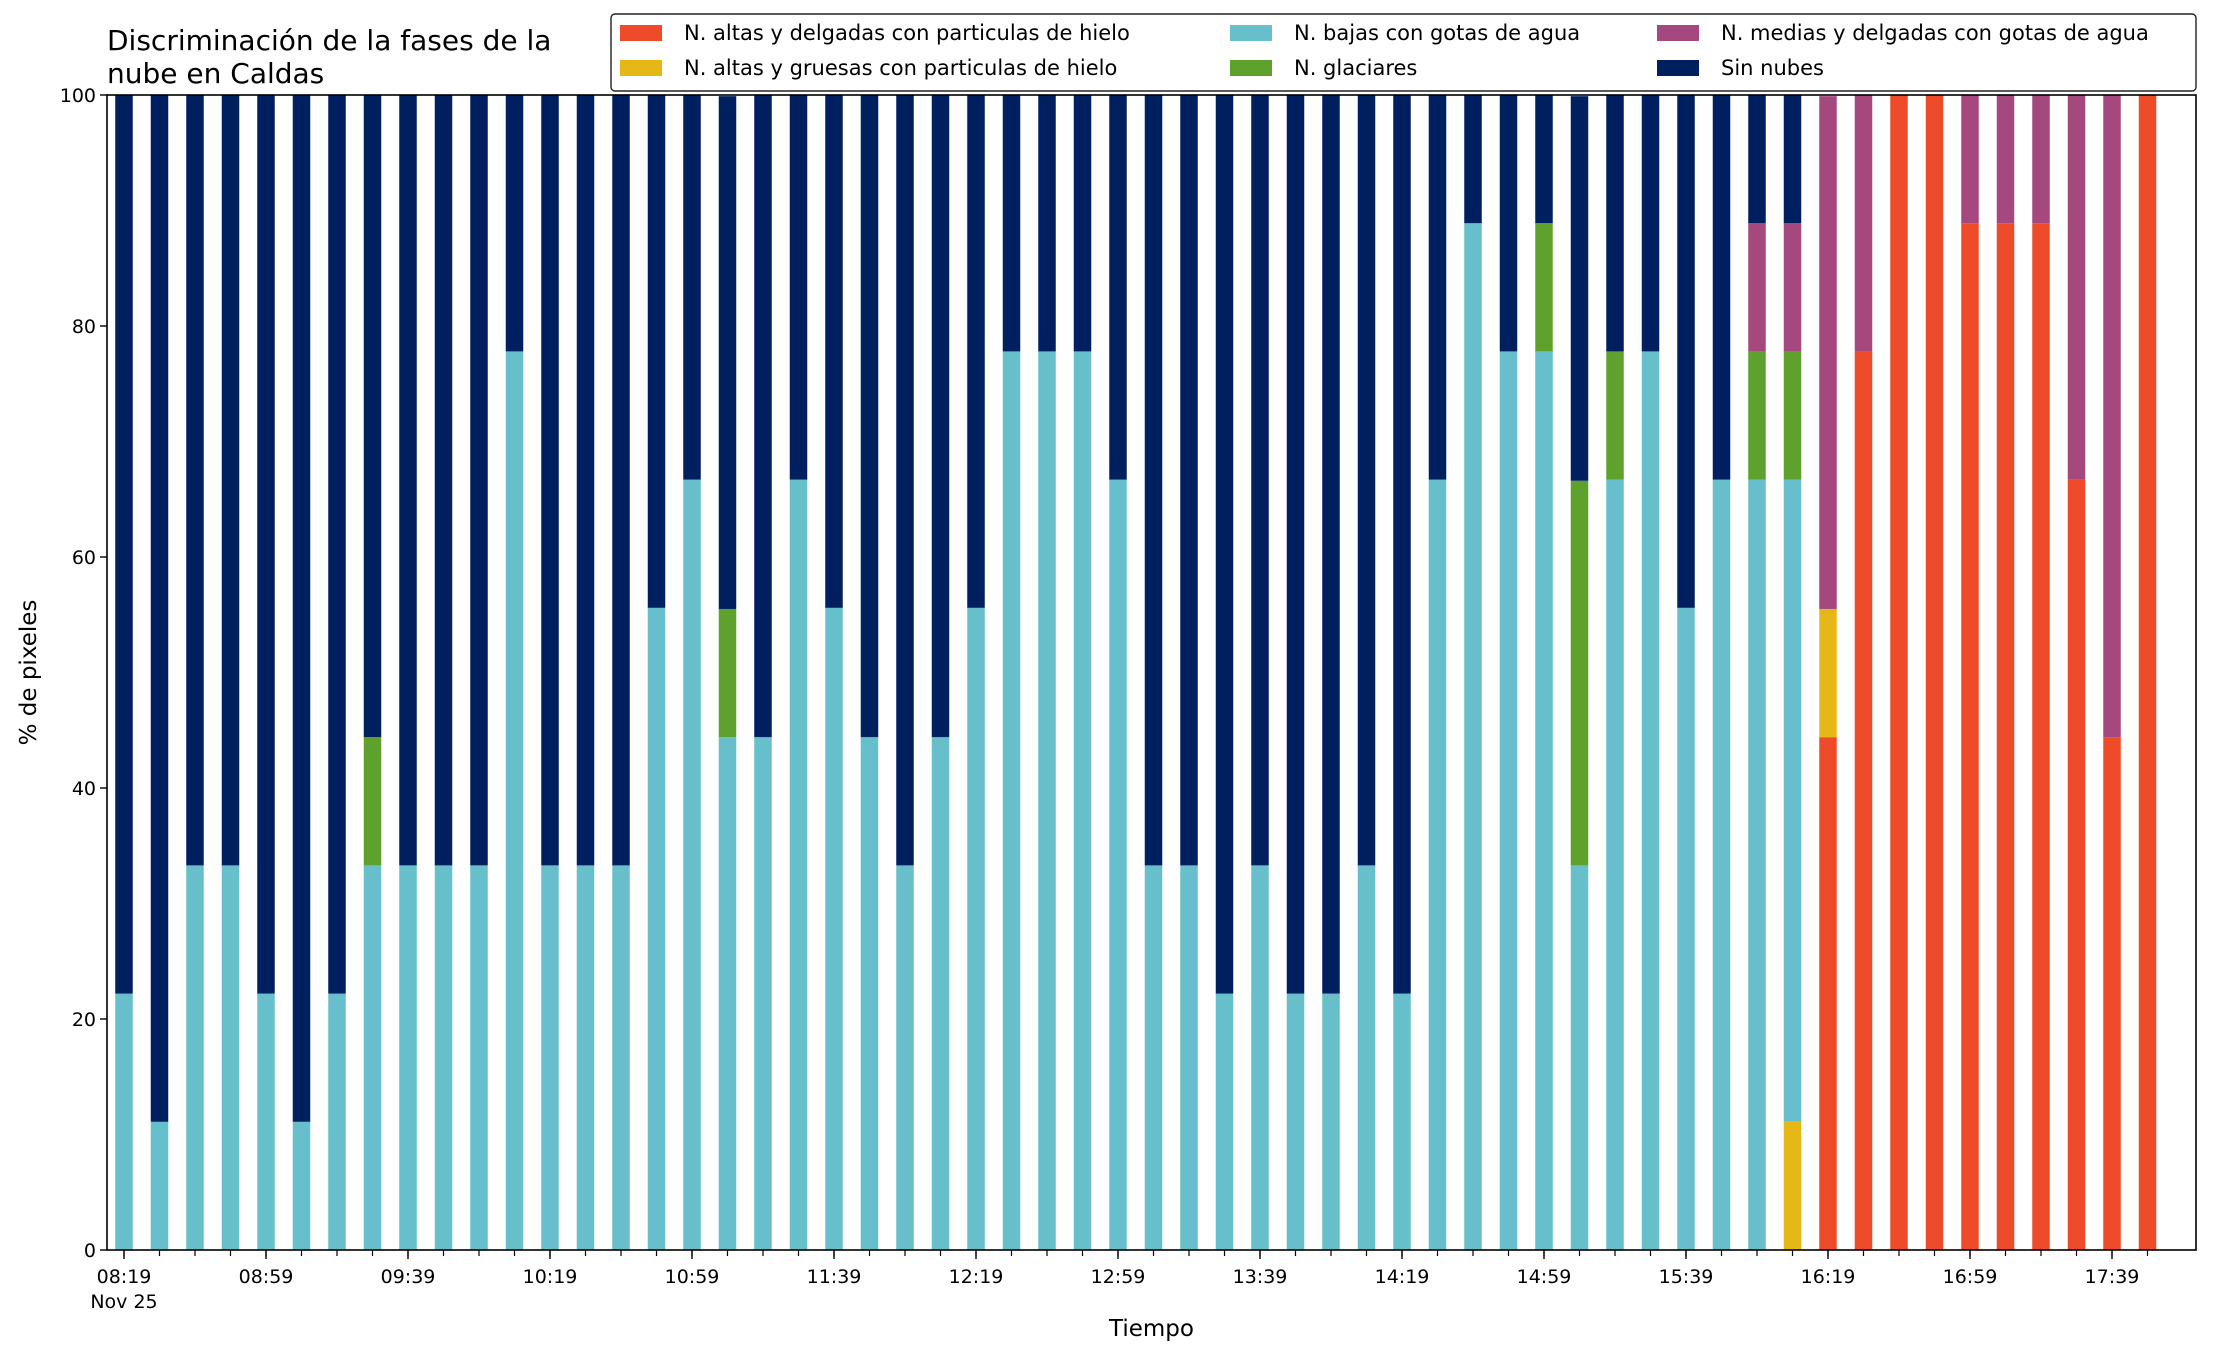 Image resolution: width=2216 pixels, height=1355 pixels. I want to click on x-tick-label-11: 15:39, so click(1686, 1277).